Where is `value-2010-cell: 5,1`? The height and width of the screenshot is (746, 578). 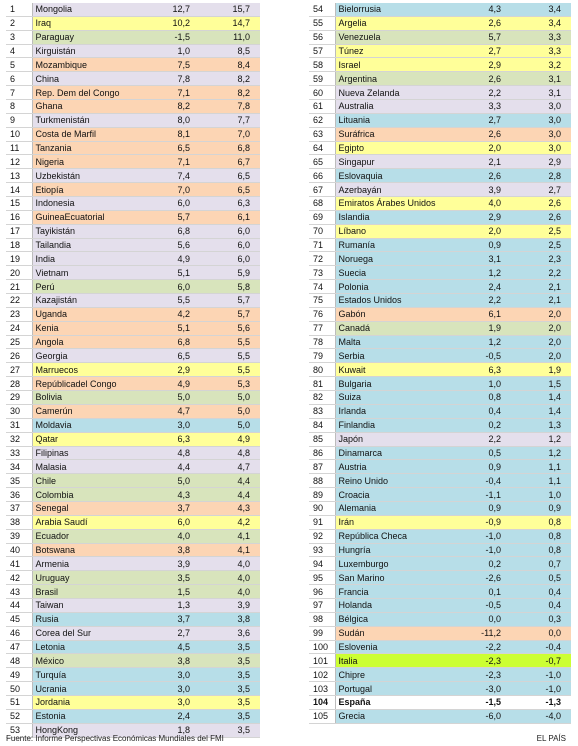
value-2010-cell: 5,1 is located at coordinates (167, 273).